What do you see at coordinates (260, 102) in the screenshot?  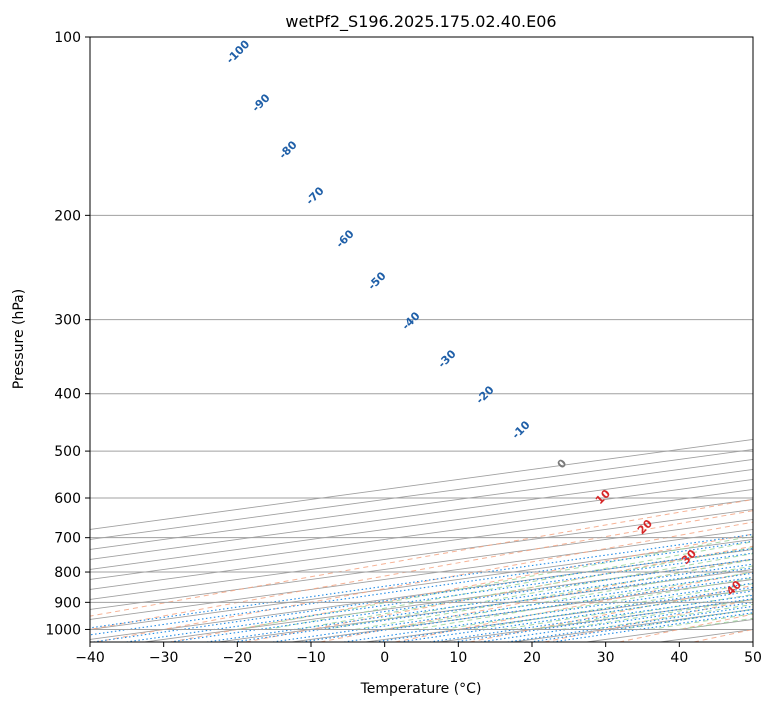 I see `dry-adiabat-label: -90` at bounding box center [260, 102].